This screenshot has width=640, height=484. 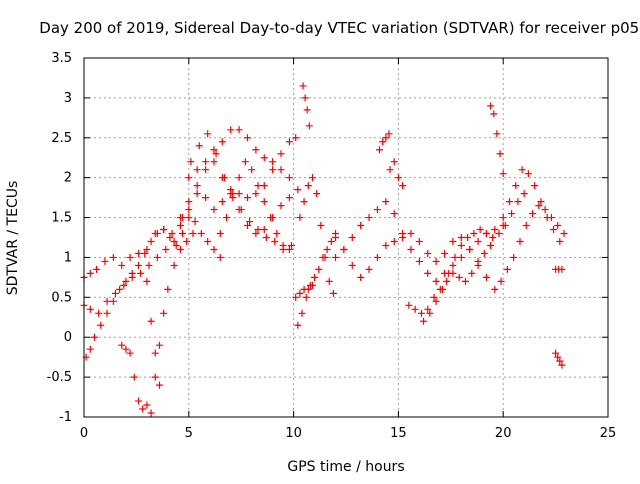 What do you see at coordinates (503, 433) in the screenshot?
I see `x-tick-label: 20` at bounding box center [503, 433].